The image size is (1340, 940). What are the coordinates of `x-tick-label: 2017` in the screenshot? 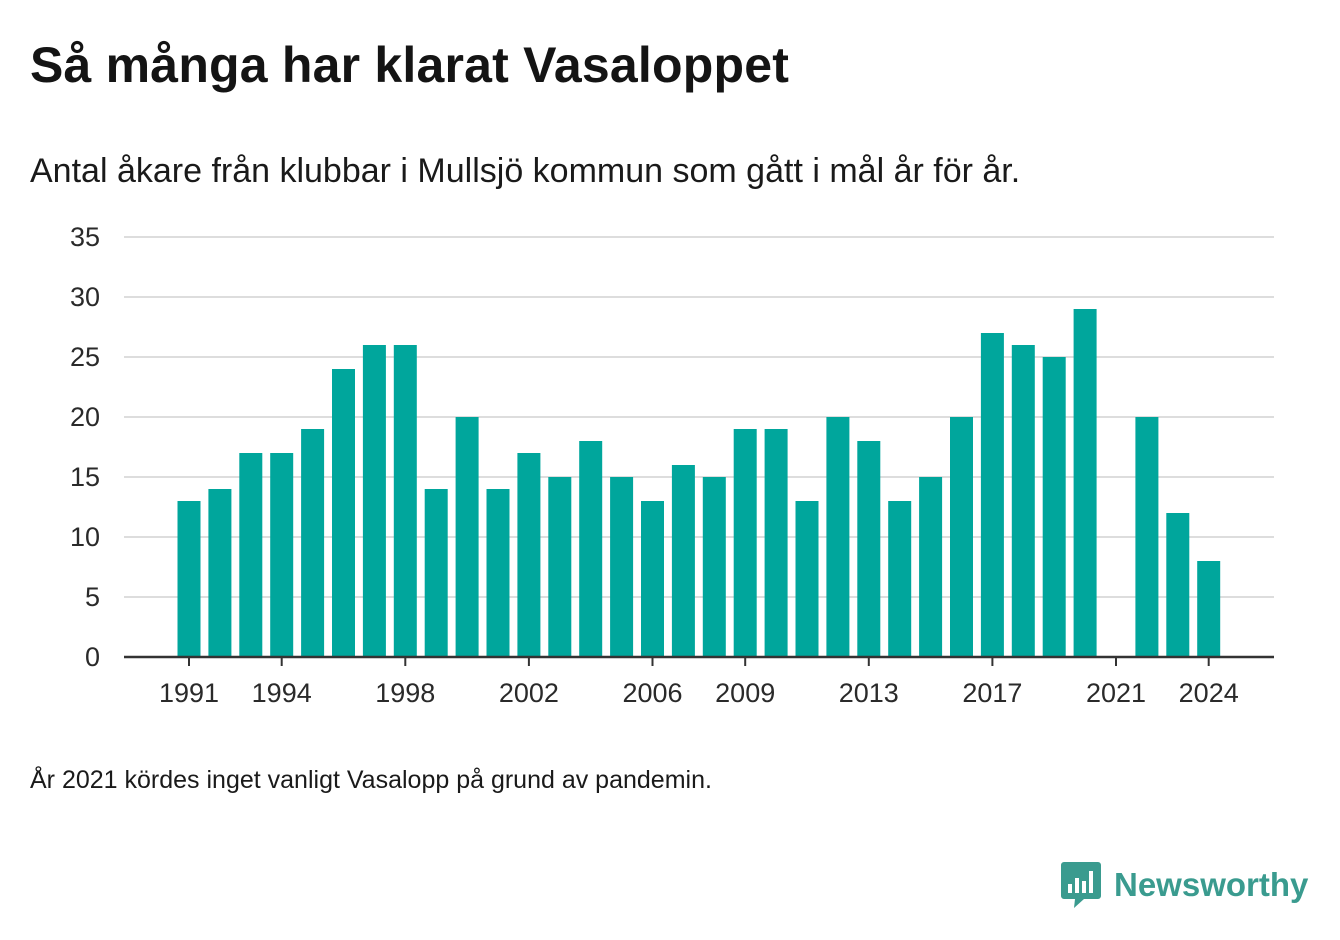 It's located at (992, 693).